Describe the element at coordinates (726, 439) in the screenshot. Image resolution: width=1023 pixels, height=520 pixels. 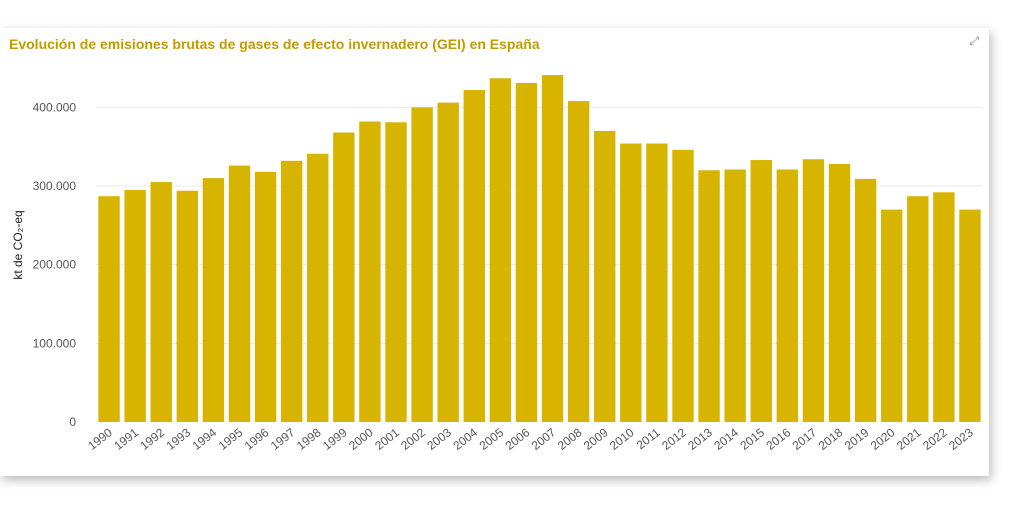
I see `x-tick-label: 2014` at that location.